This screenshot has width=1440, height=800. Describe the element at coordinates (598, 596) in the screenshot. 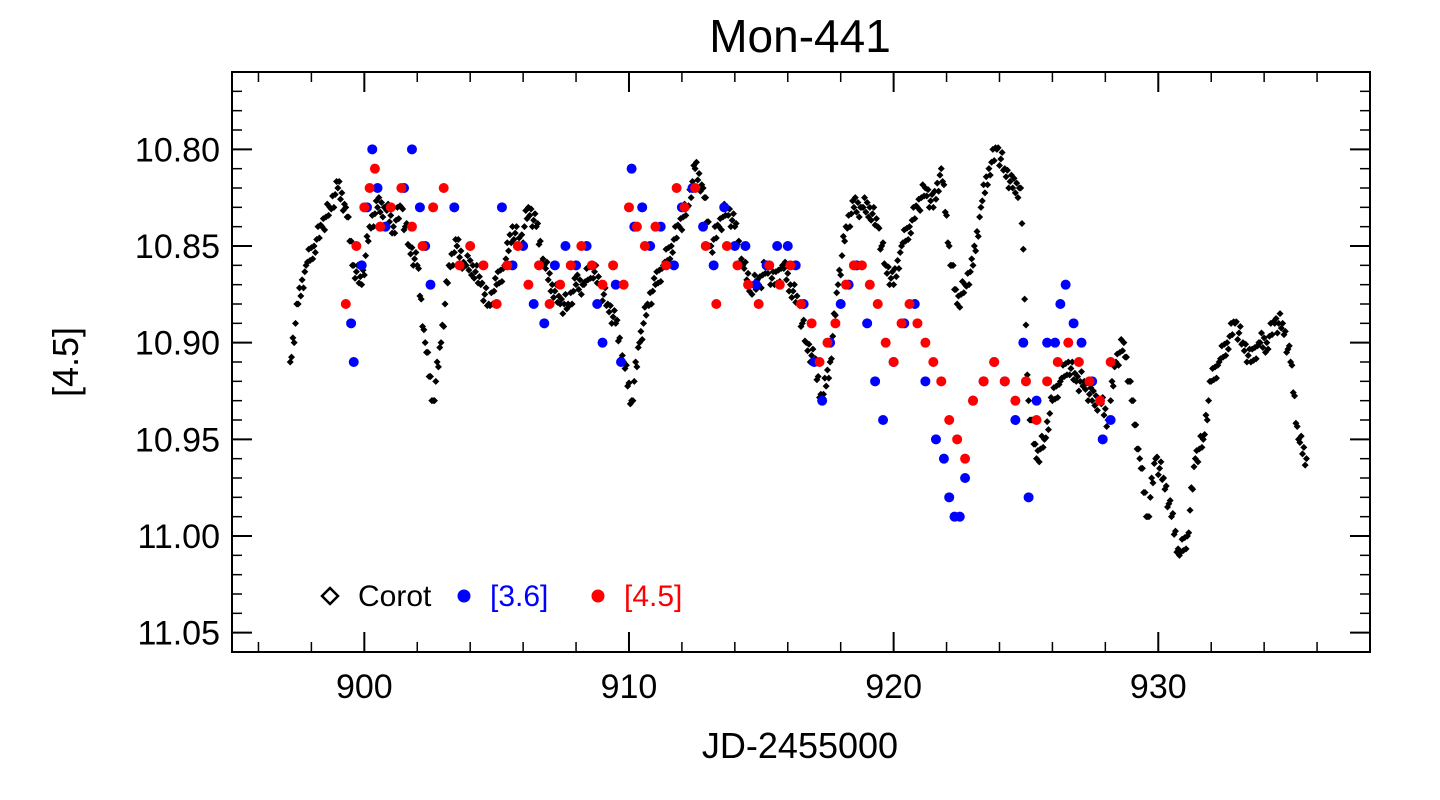

I see `legend-ch2-marker-icon` at that location.